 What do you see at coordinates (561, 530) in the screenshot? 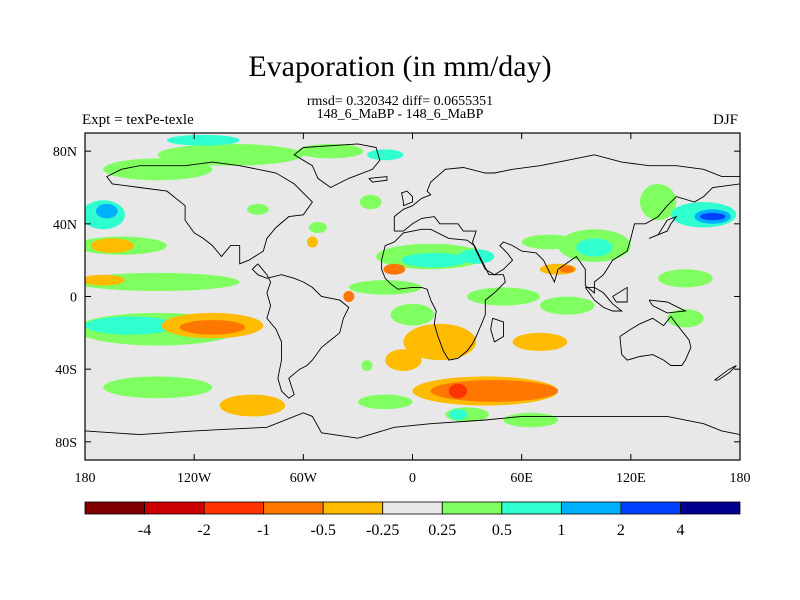
I see `colorbar-label: 1` at bounding box center [561, 530].